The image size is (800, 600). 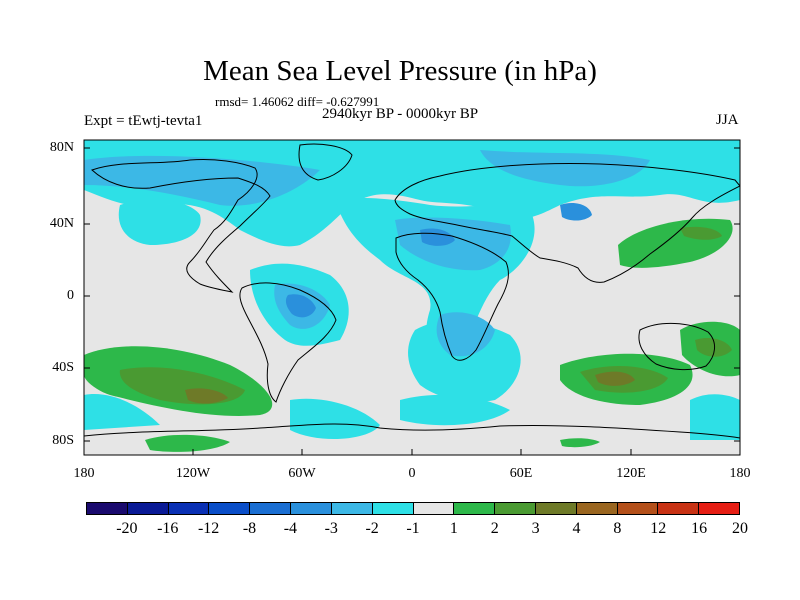 I want to click on eurasia-outline, so click(x=567, y=223).